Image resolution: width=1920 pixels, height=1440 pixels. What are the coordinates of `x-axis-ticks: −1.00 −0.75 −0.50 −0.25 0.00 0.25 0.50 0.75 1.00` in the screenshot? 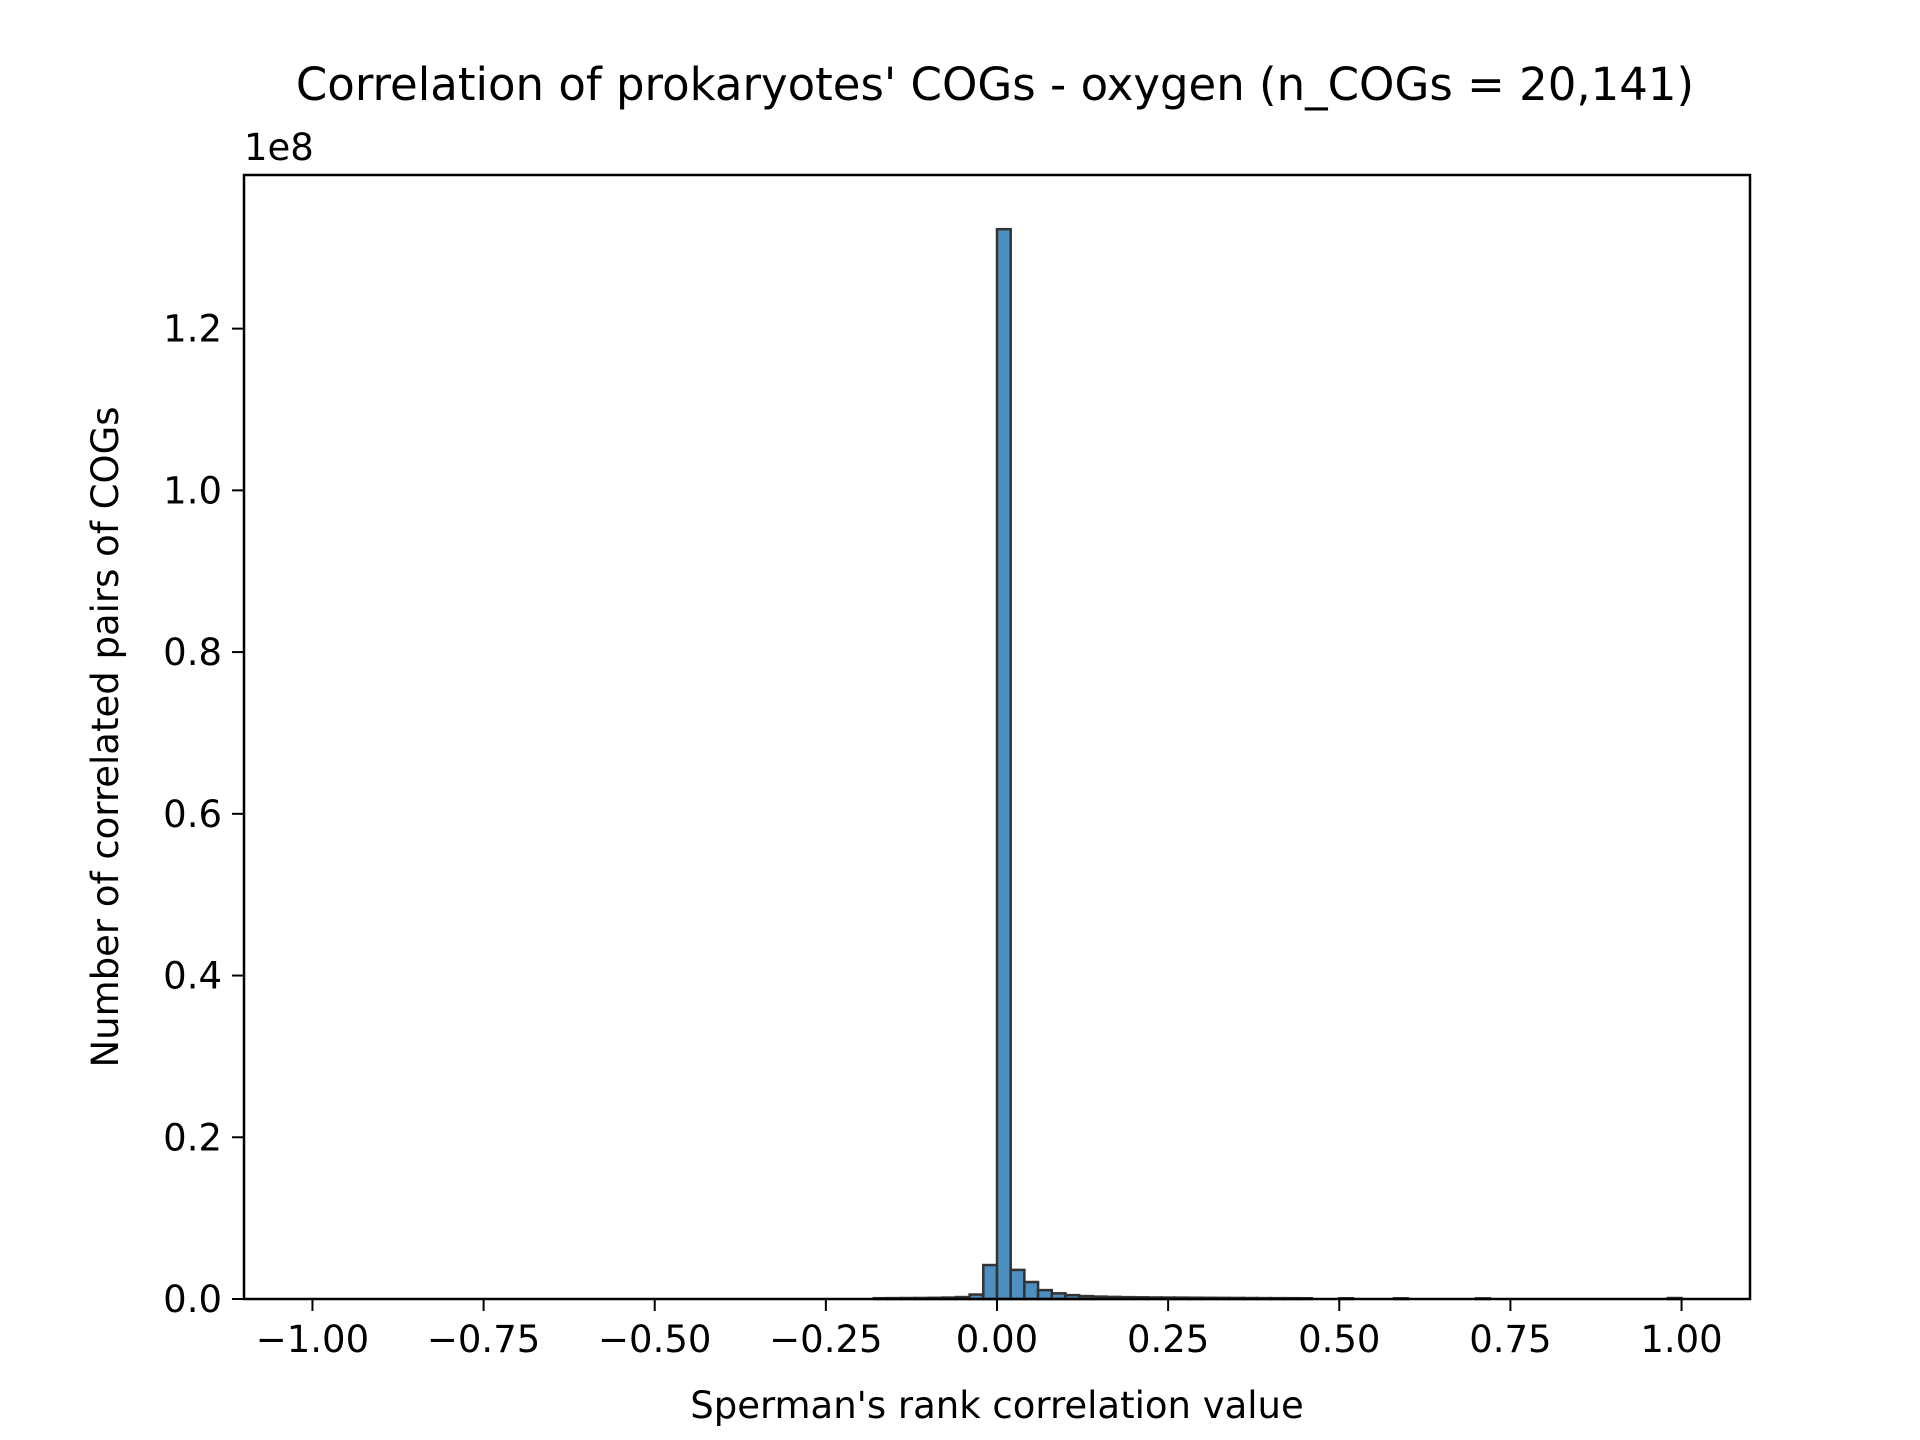 It's located at (989, 1330).